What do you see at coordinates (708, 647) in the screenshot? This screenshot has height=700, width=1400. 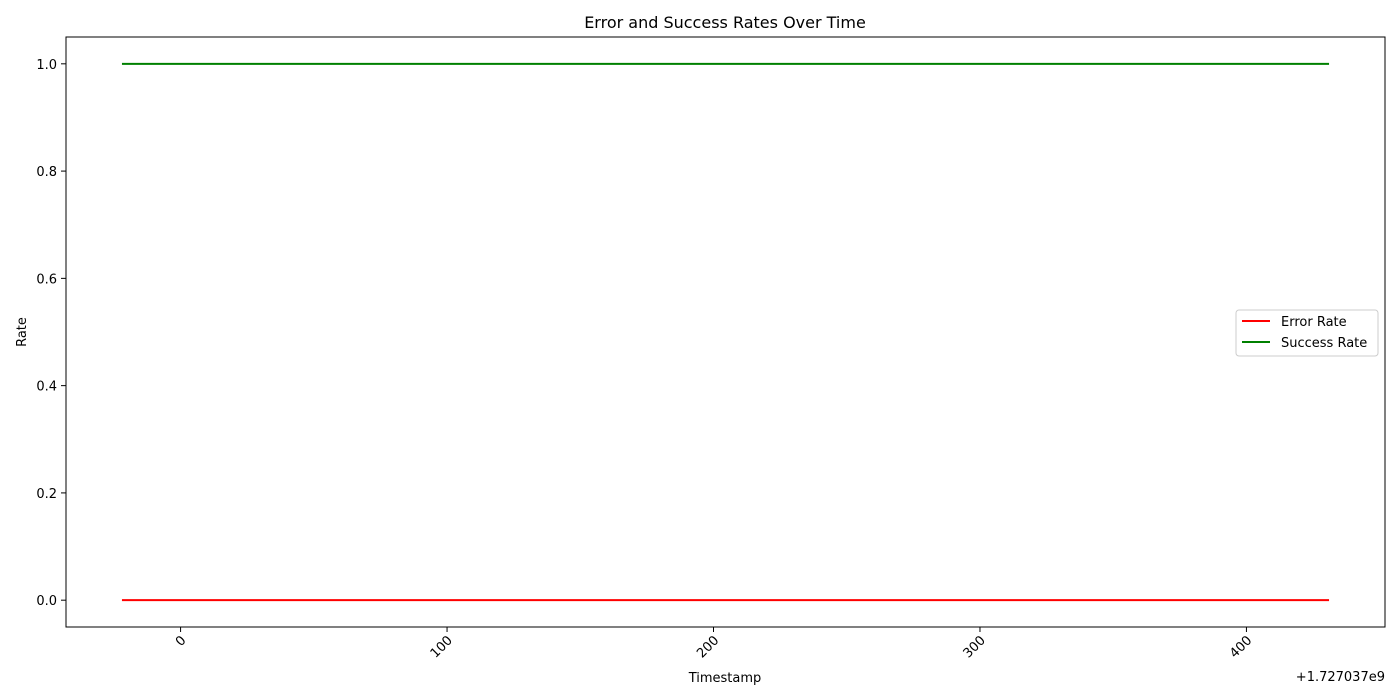 I see `x-tick-label: 200` at bounding box center [708, 647].